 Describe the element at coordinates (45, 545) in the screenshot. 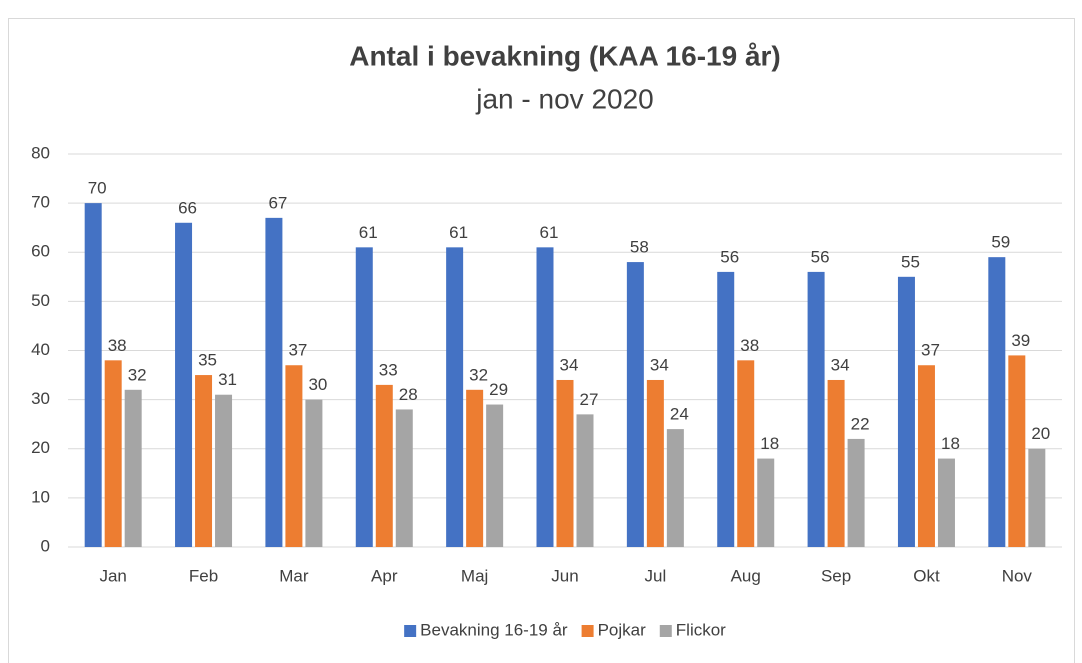

I see `y-tick-label: 0` at that location.